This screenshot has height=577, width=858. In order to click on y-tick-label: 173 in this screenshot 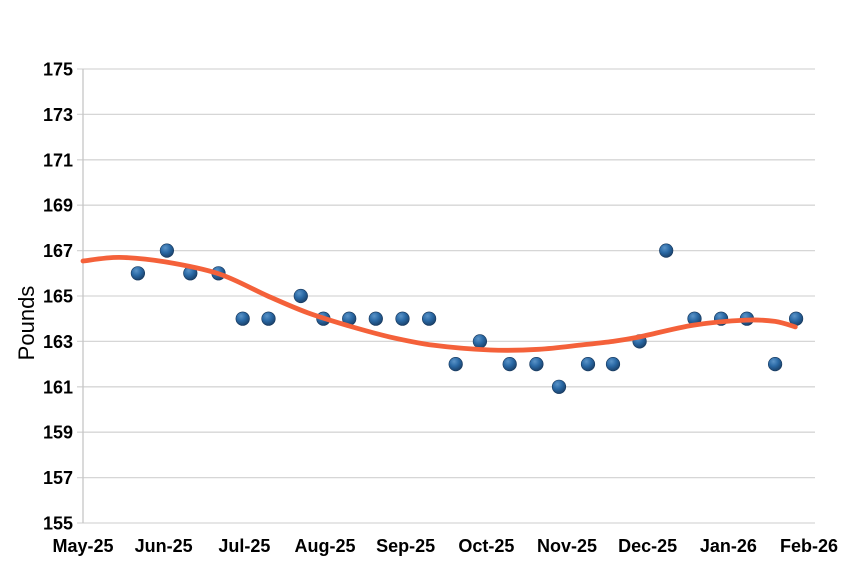, I will do `click(58, 115)`.